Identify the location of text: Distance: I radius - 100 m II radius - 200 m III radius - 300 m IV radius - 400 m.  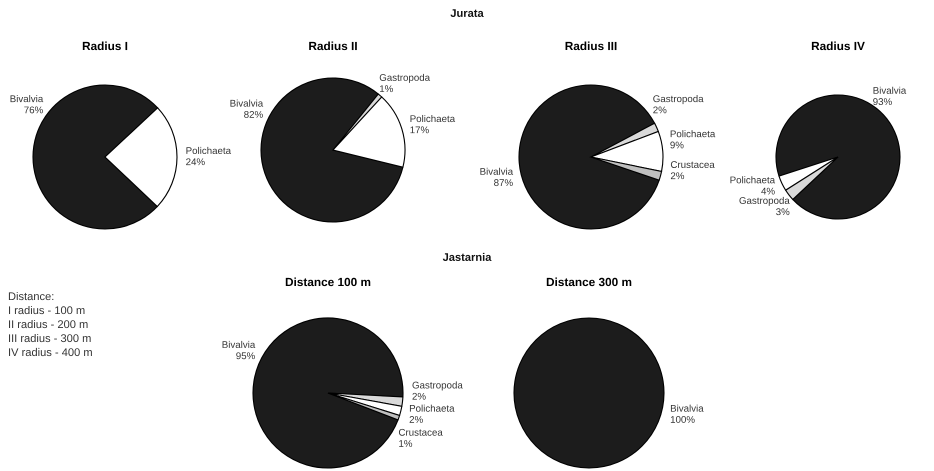
(50, 324).